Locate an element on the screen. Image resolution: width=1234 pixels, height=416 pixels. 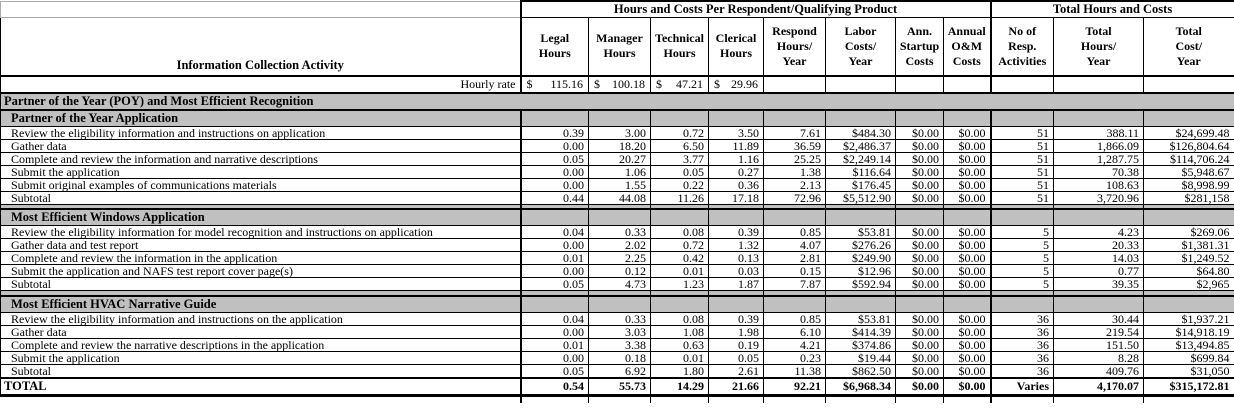
value-cell: $8,998.99 is located at coordinates (1188, 184).